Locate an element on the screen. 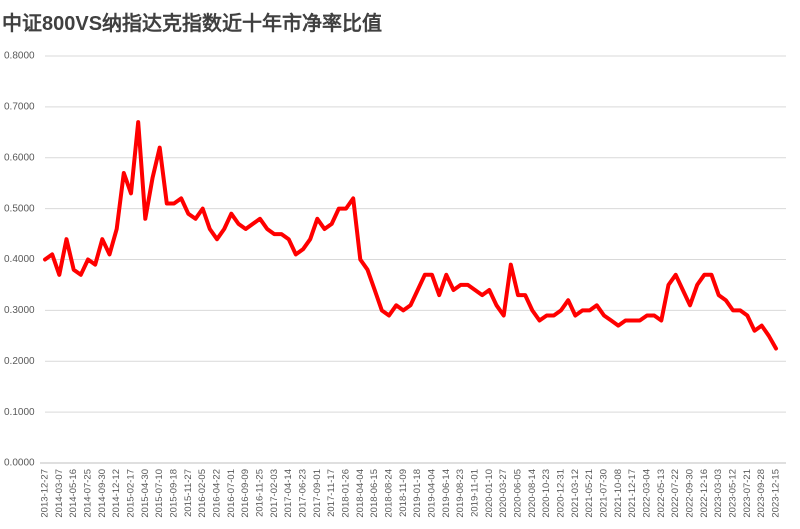  x-tick-label: 2023-12-15 is located at coordinates (776, 493).